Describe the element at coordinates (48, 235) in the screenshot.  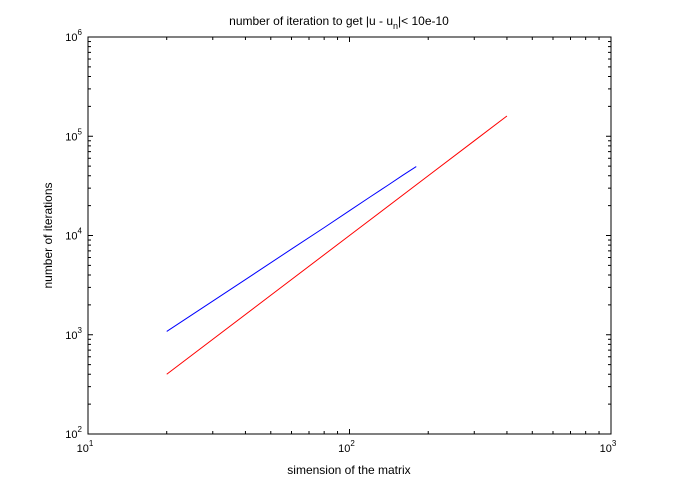
I see `y-axis-label: number of iterations` at that location.